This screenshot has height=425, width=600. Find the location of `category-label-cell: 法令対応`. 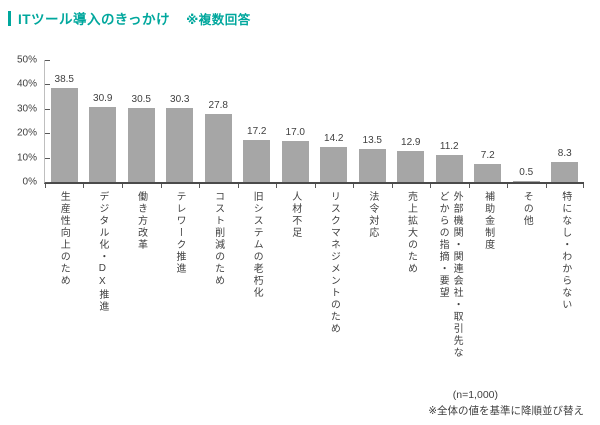

category-label-cell: 法令対応 is located at coordinates (372, 275).